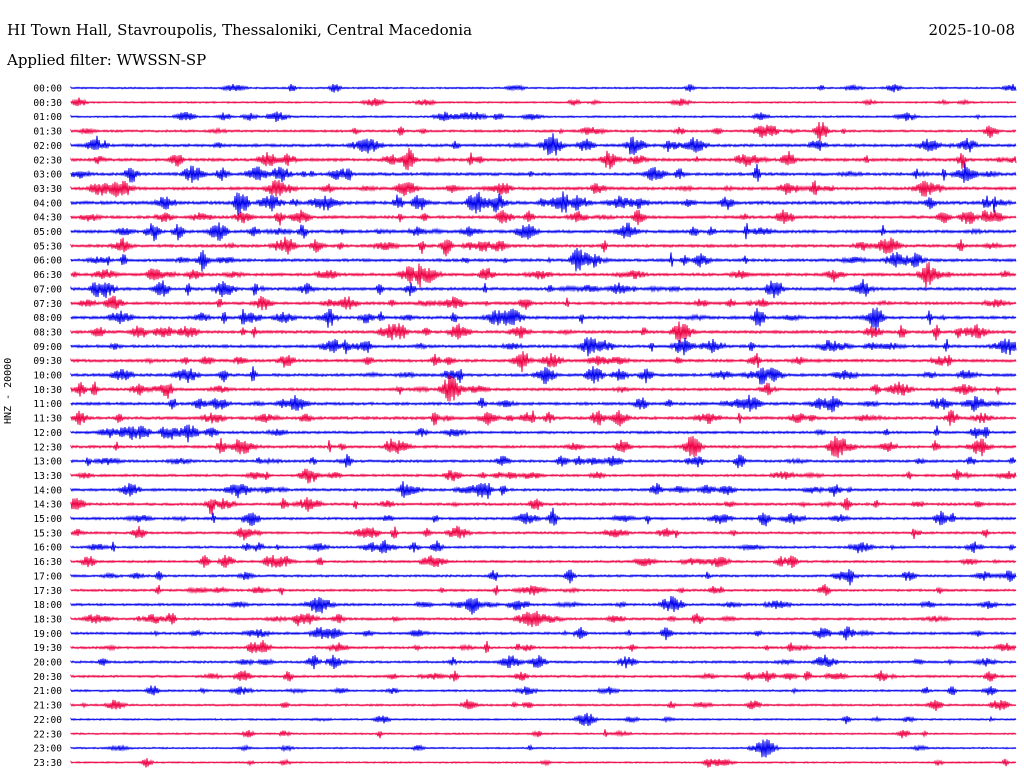  Describe the element at coordinates (47, 663) in the screenshot. I see `row-time-label: 20:00` at that location.